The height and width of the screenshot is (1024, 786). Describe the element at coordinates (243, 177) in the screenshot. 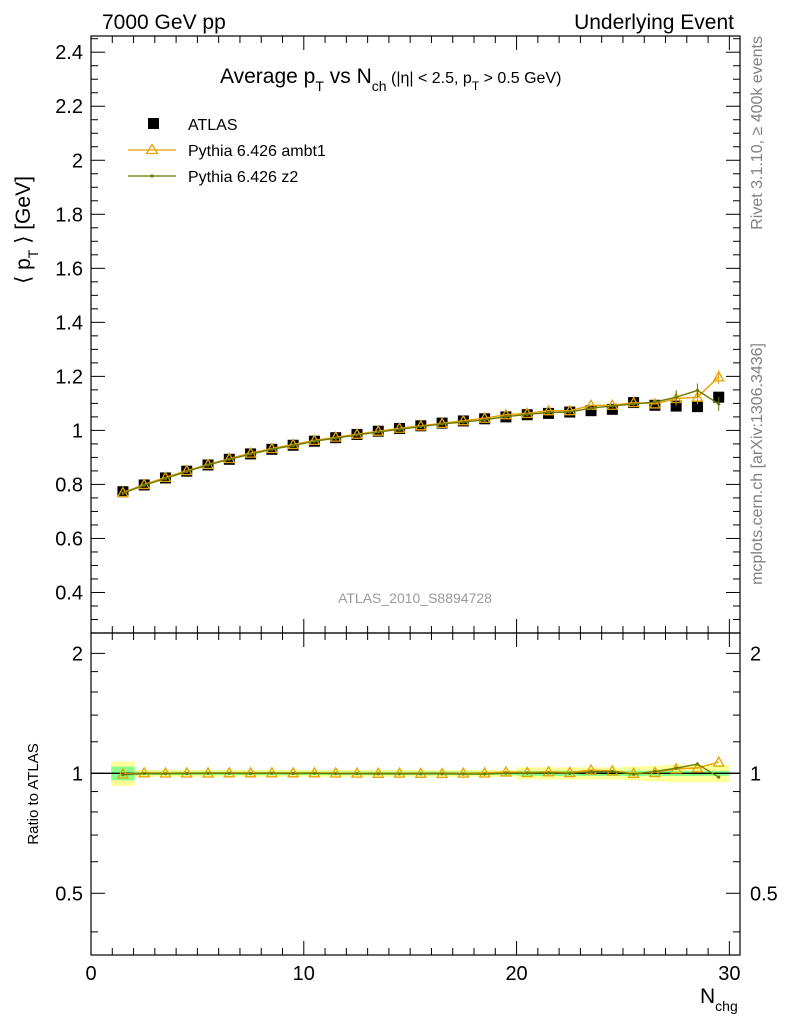

I see `legend-z2-label: Pythia 6.426 z2` at that location.